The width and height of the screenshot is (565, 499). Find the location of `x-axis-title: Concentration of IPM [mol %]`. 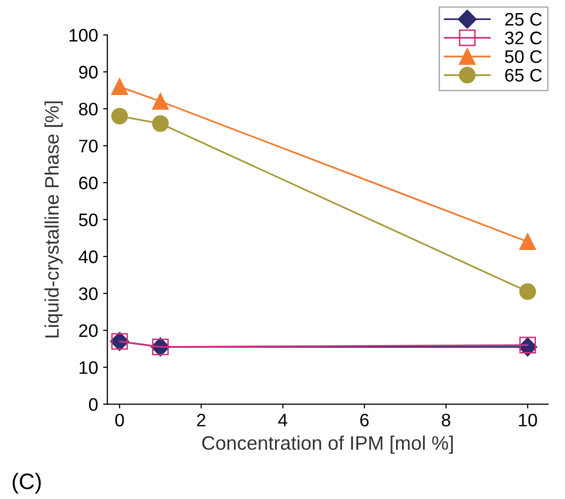

x-axis-title: Concentration of IPM [mol %] is located at coordinates (327, 445).